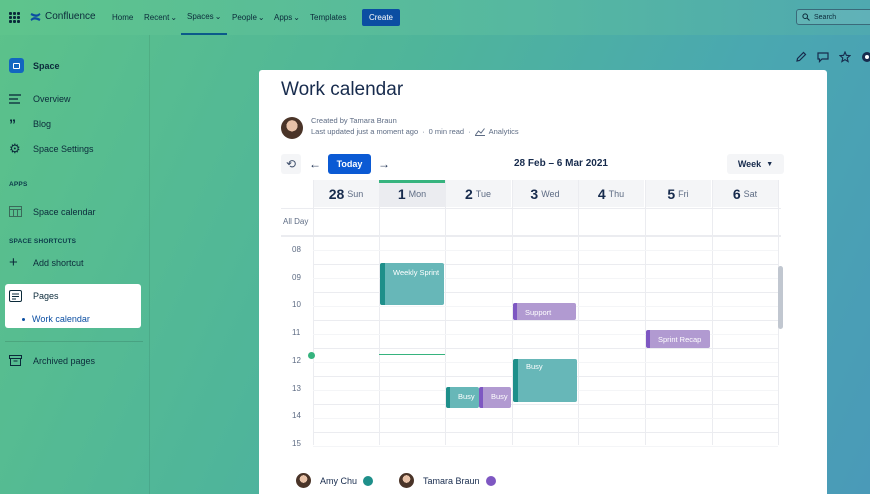 Image resolution: width=870 pixels, height=494 pixels. Describe the element at coordinates (292, 128) in the screenshot. I see `author-avatar` at that location.